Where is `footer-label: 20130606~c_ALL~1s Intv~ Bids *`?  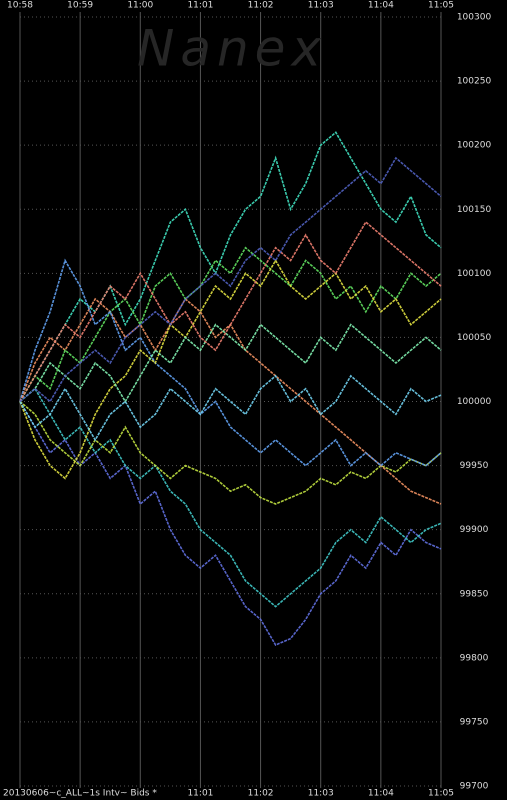 footer-label: 20130606~c_ALL~1s Intv~ Bids * is located at coordinates (80, 794).